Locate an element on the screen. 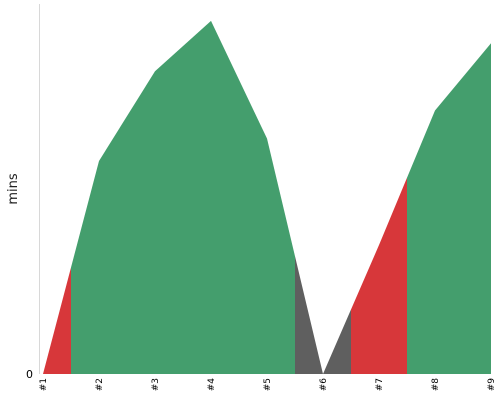 The image size is (500, 400). x-tick-label: #1 is located at coordinates (44, 384).